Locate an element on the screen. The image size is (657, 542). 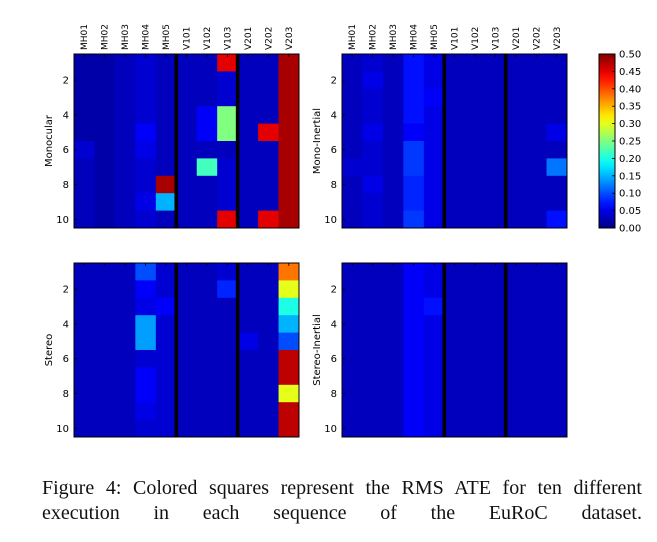
colorbar-tick-label: 0.00 is located at coordinates (630, 229).